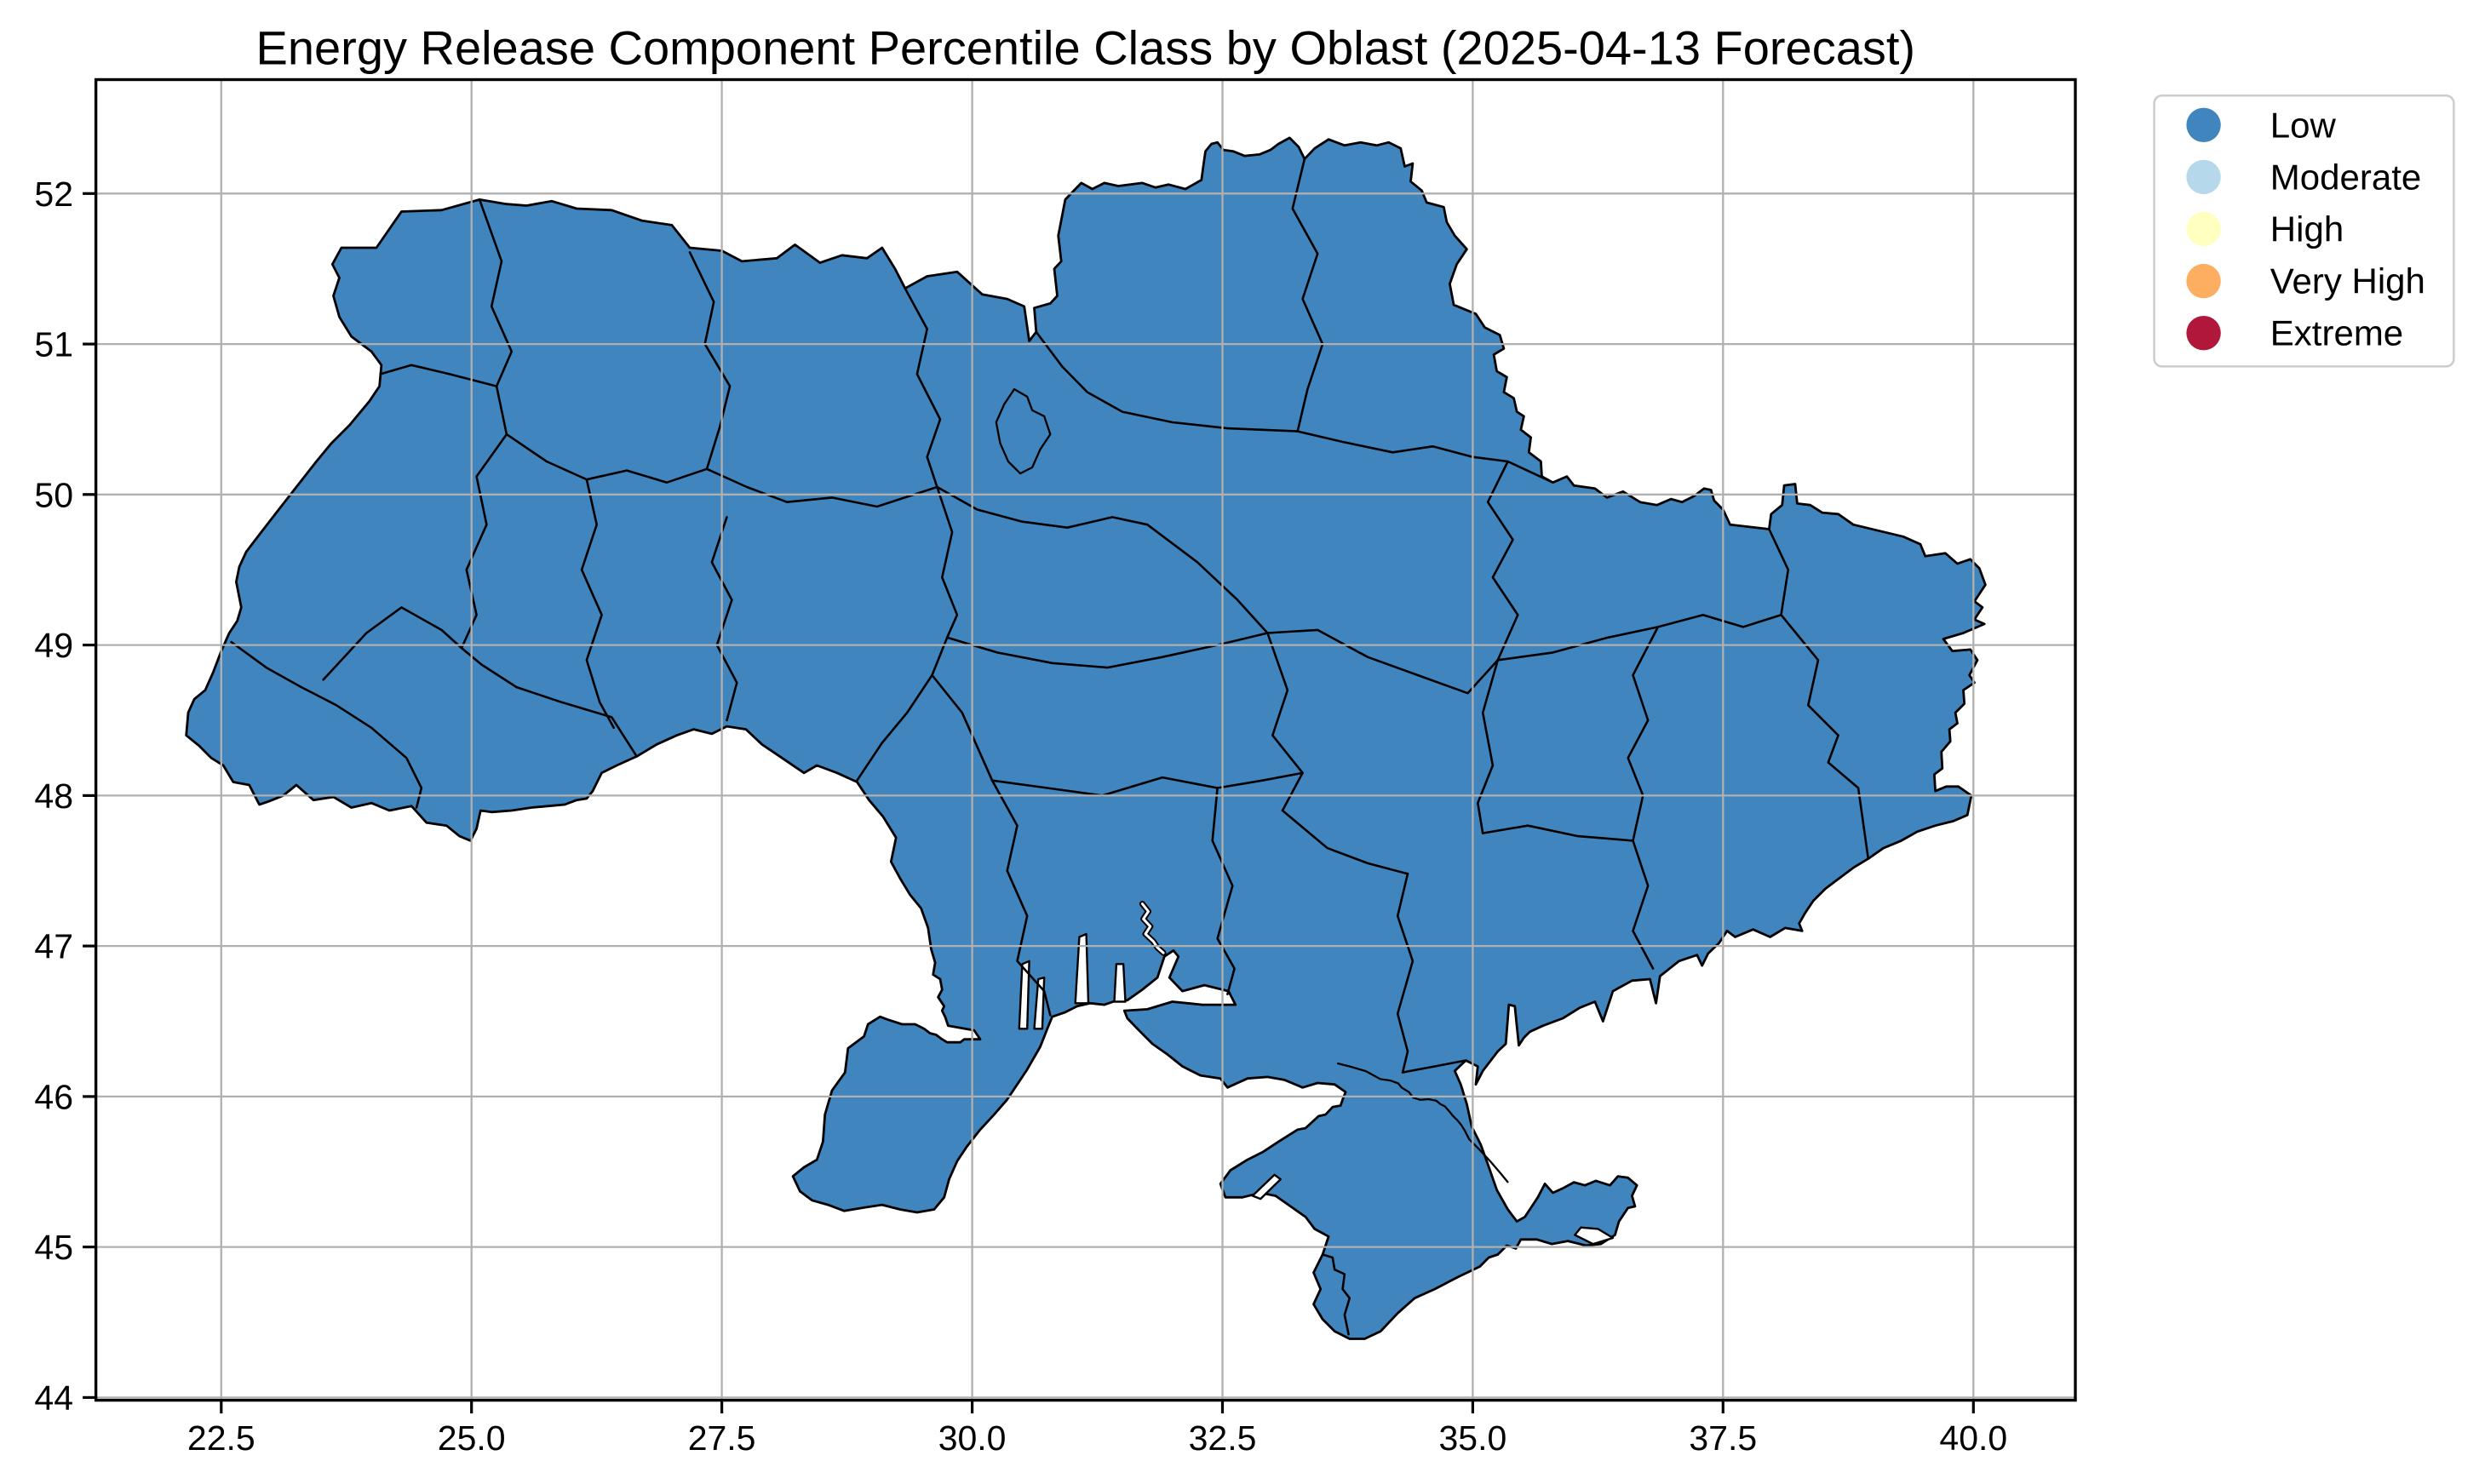 The width and height of the screenshot is (2479, 1484). What do you see at coordinates (53, 1398) in the screenshot?
I see `svg-text: 44` at bounding box center [53, 1398].